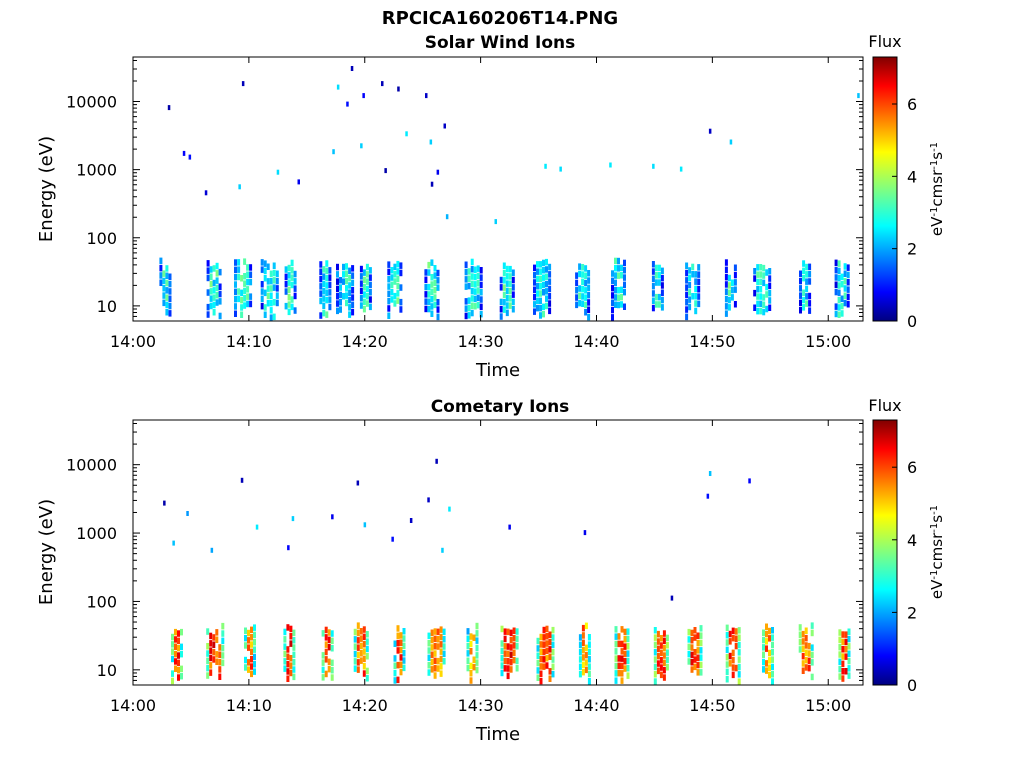 This screenshot has height=768, width=1024. I want to click on data-point, so click(858, 96).